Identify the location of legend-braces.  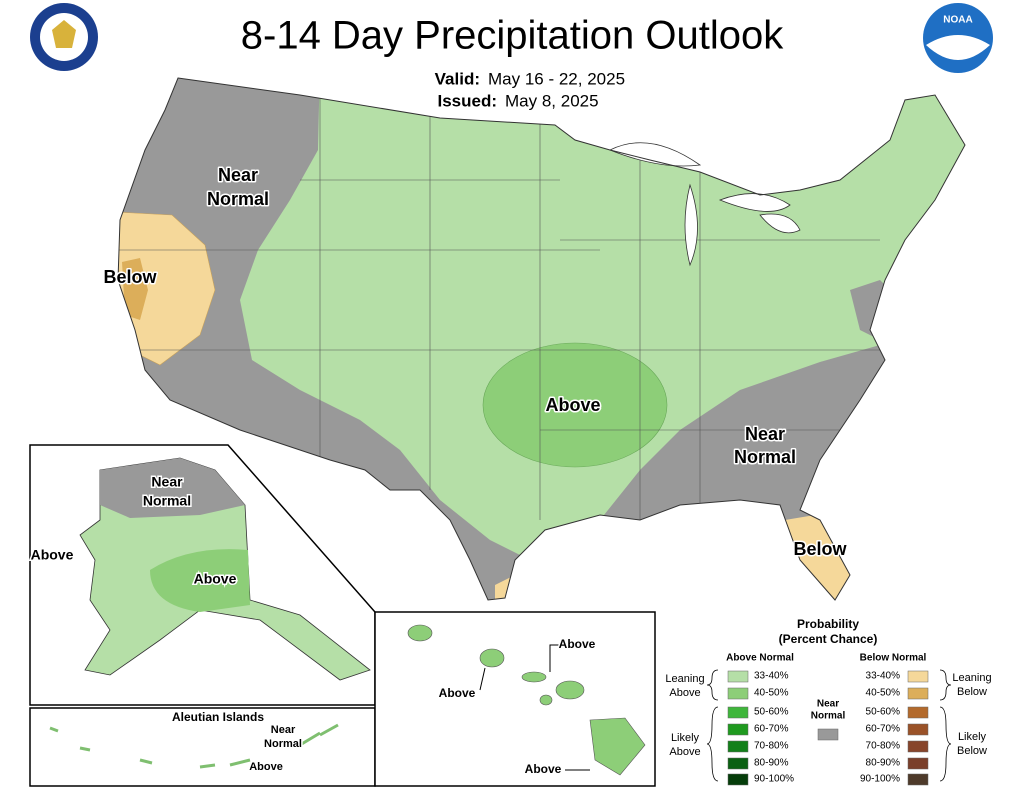
(829, 725).